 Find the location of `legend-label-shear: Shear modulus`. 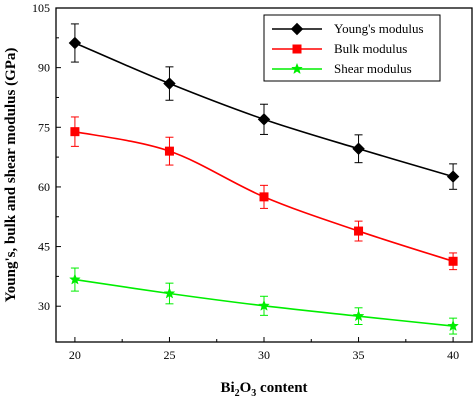

legend-label-shear: Shear modulus is located at coordinates (373, 68).